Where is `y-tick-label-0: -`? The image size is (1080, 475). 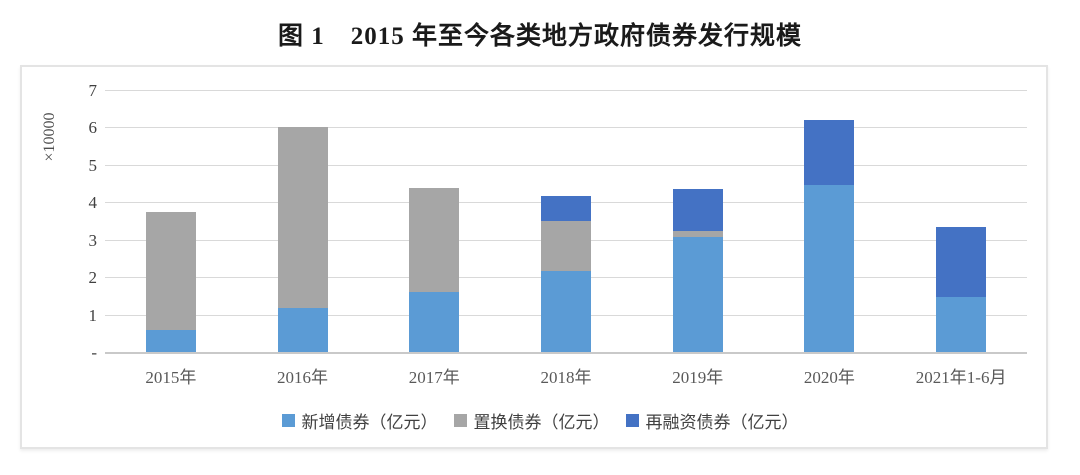 y-tick-label-0: - is located at coordinates (94, 352).